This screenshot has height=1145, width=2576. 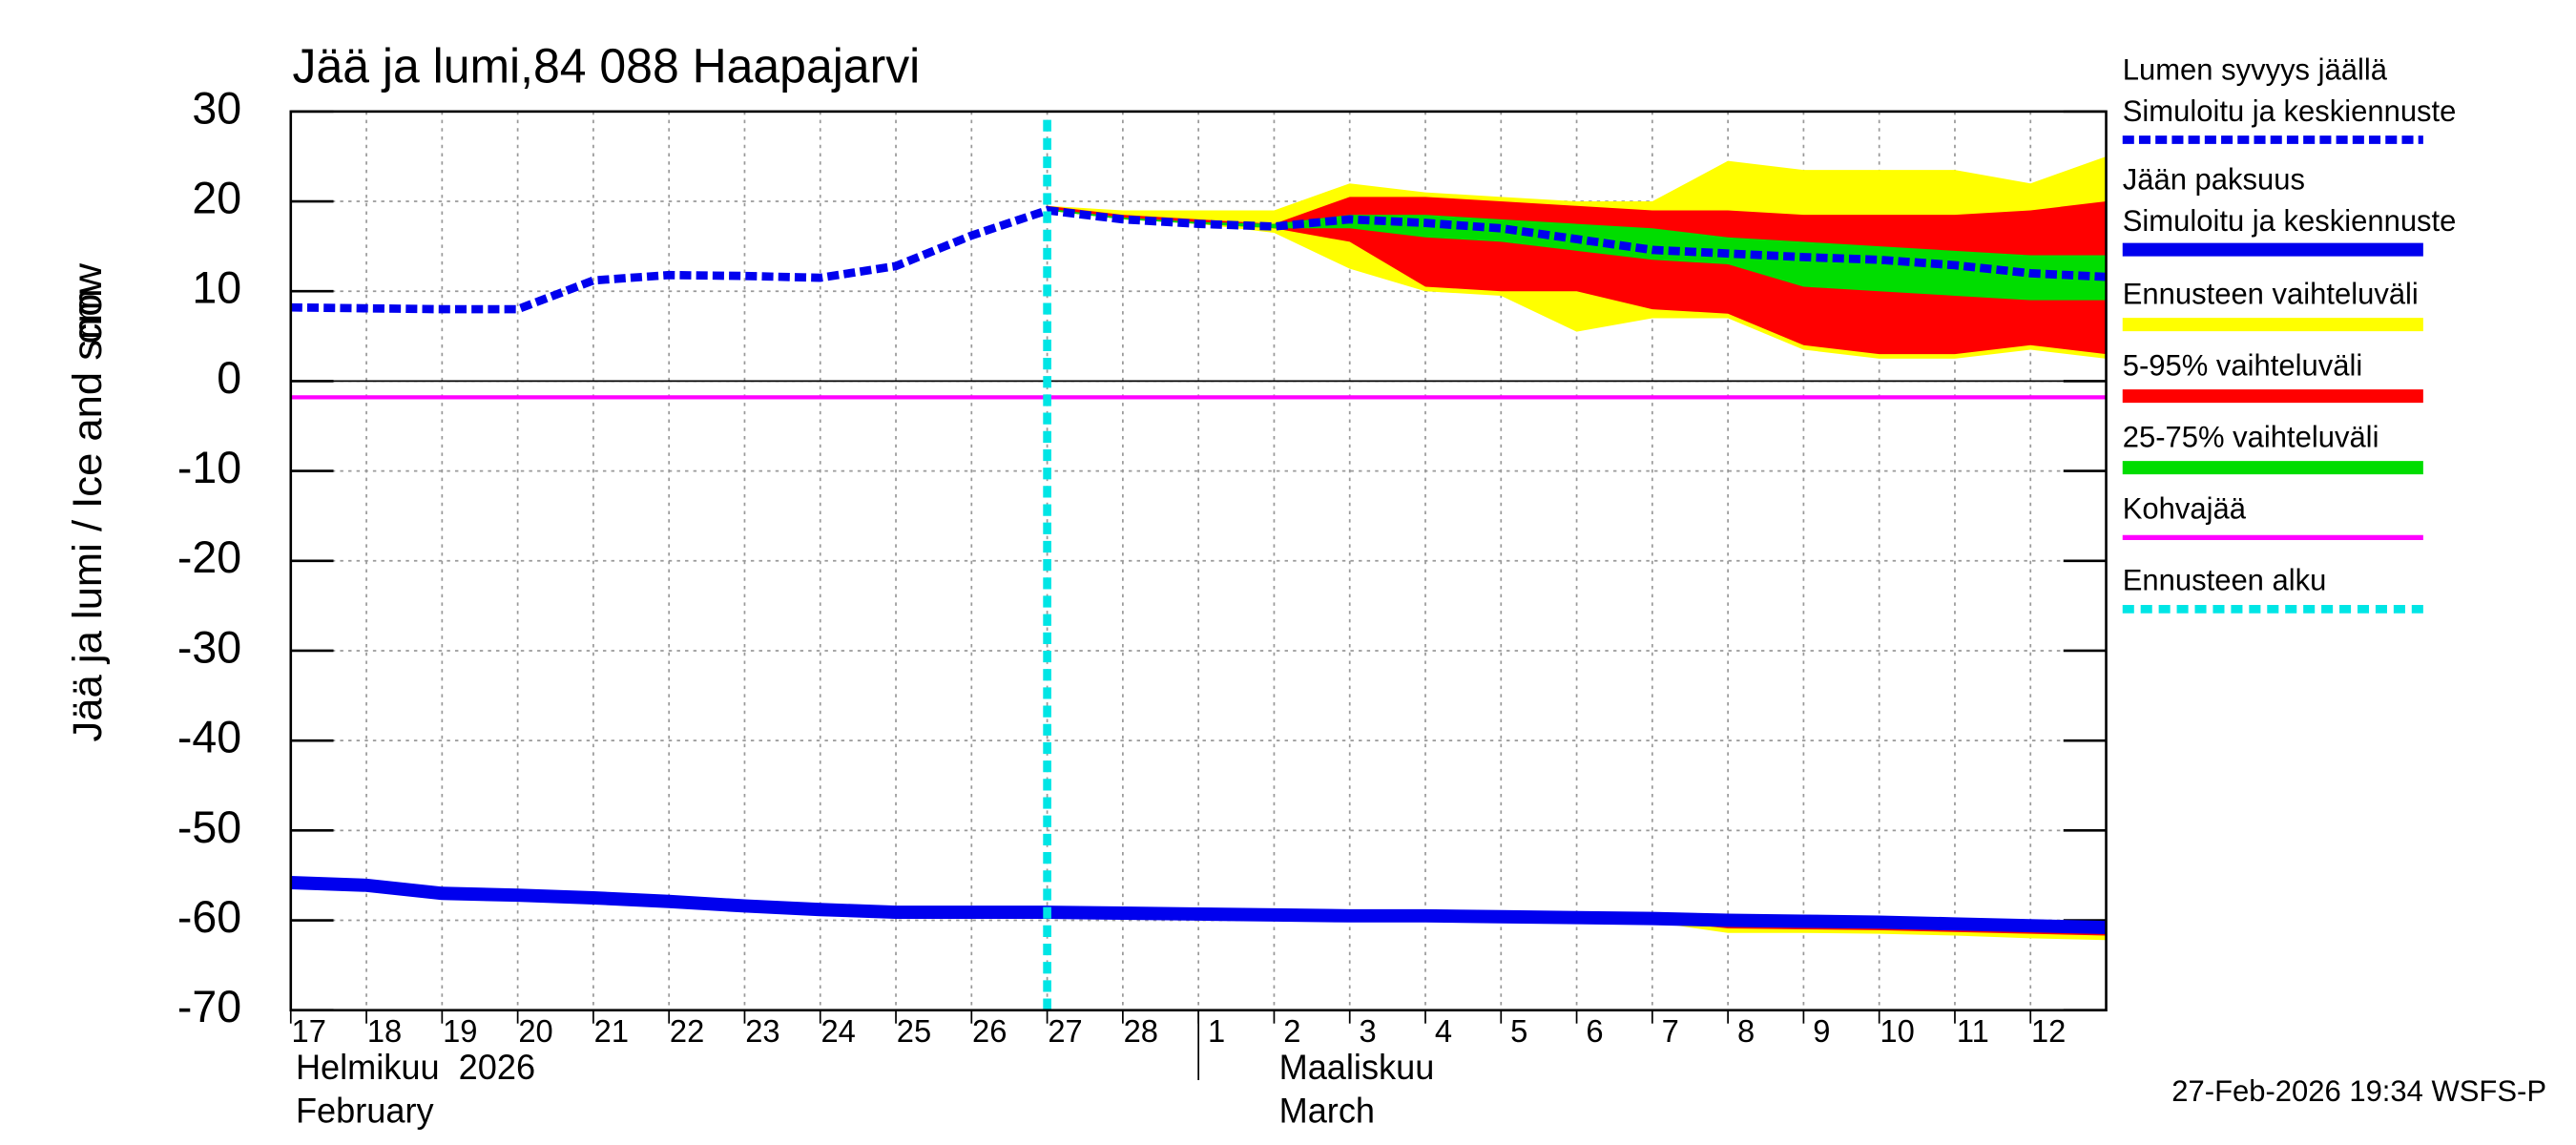 What do you see at coordinates (88, 316) in the screenshot?
I see `y-axis-unit: cm` at bounding box center [88, 316].